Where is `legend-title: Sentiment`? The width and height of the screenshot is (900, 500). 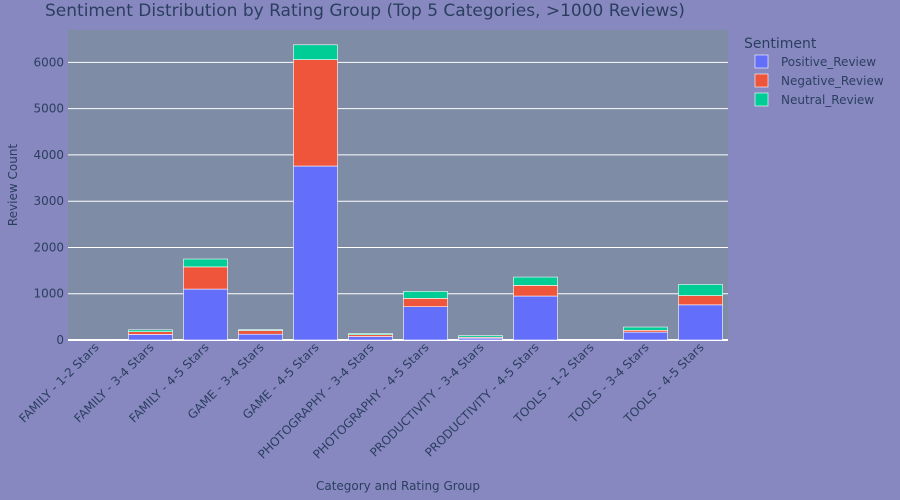 legend-title: Sentiment is located at coordinates (780, 44).